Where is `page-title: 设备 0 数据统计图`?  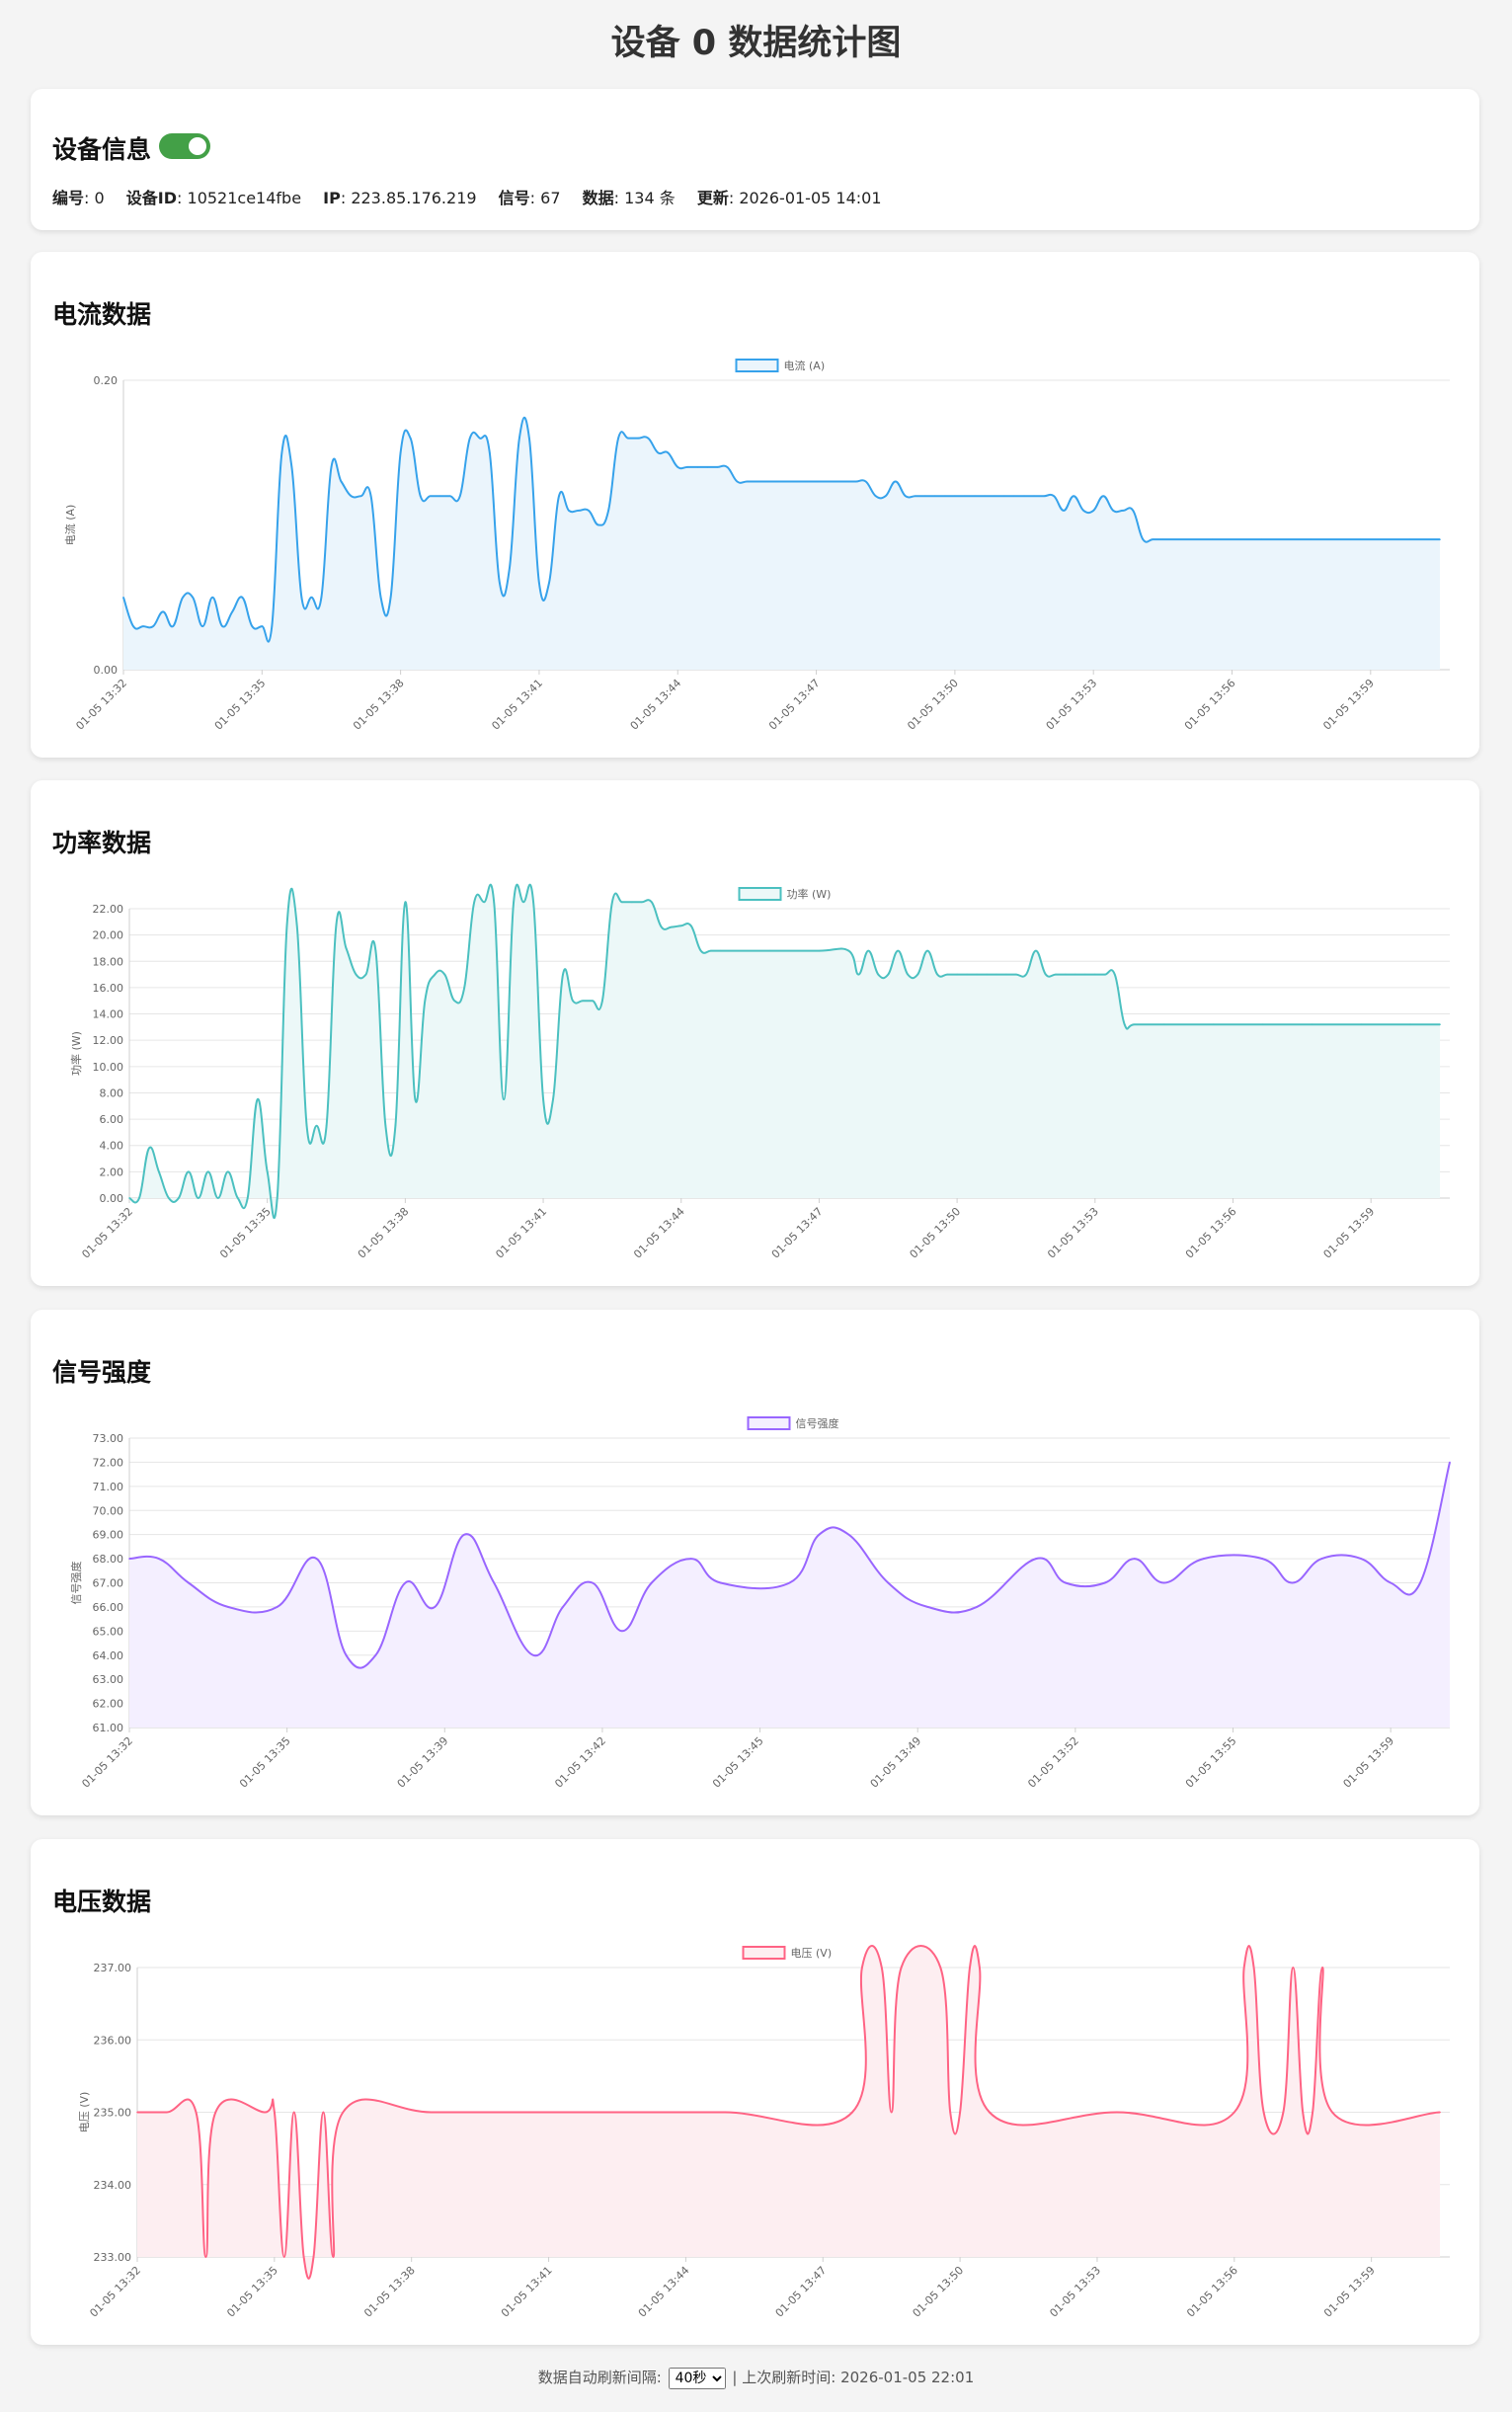 page-title: 设备 0 数据统计图 is located at coordinates (756, 43).